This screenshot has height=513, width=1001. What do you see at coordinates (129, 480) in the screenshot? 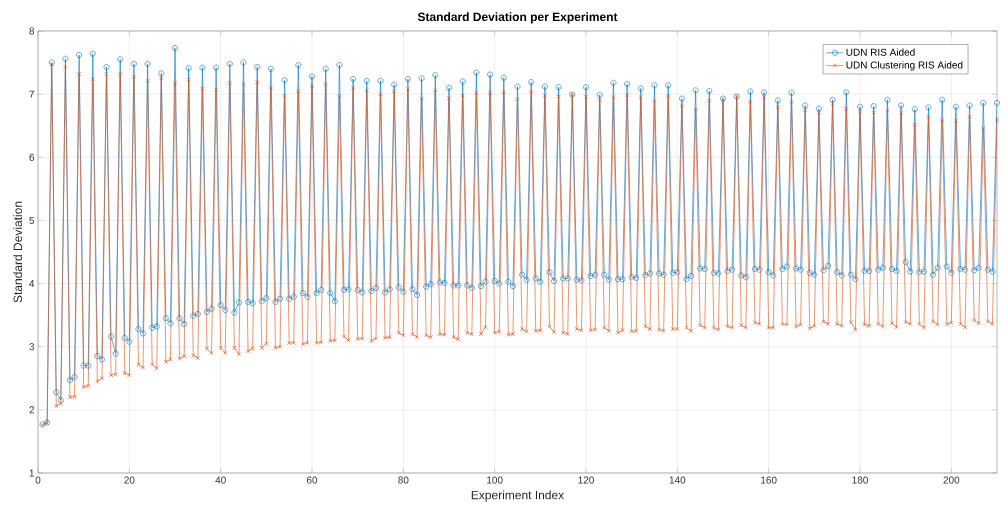
I see `x-tick-label: 20` at bounding box center [129, 480].